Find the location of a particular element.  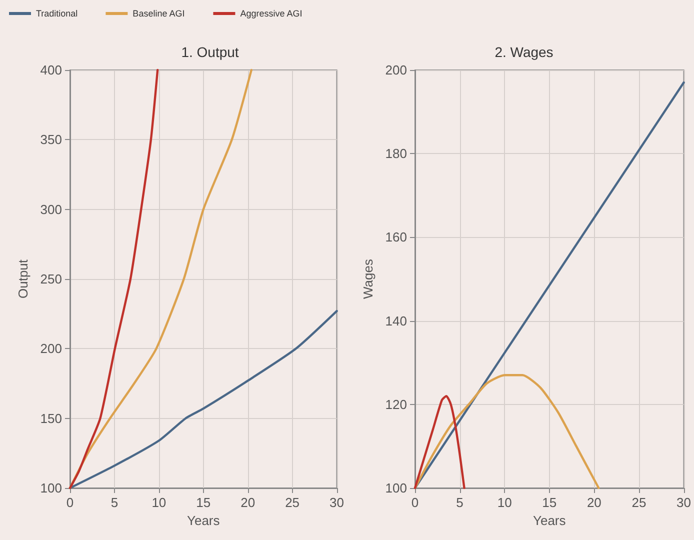

y-tick-label: 140 is located at coordinates (396, 320).